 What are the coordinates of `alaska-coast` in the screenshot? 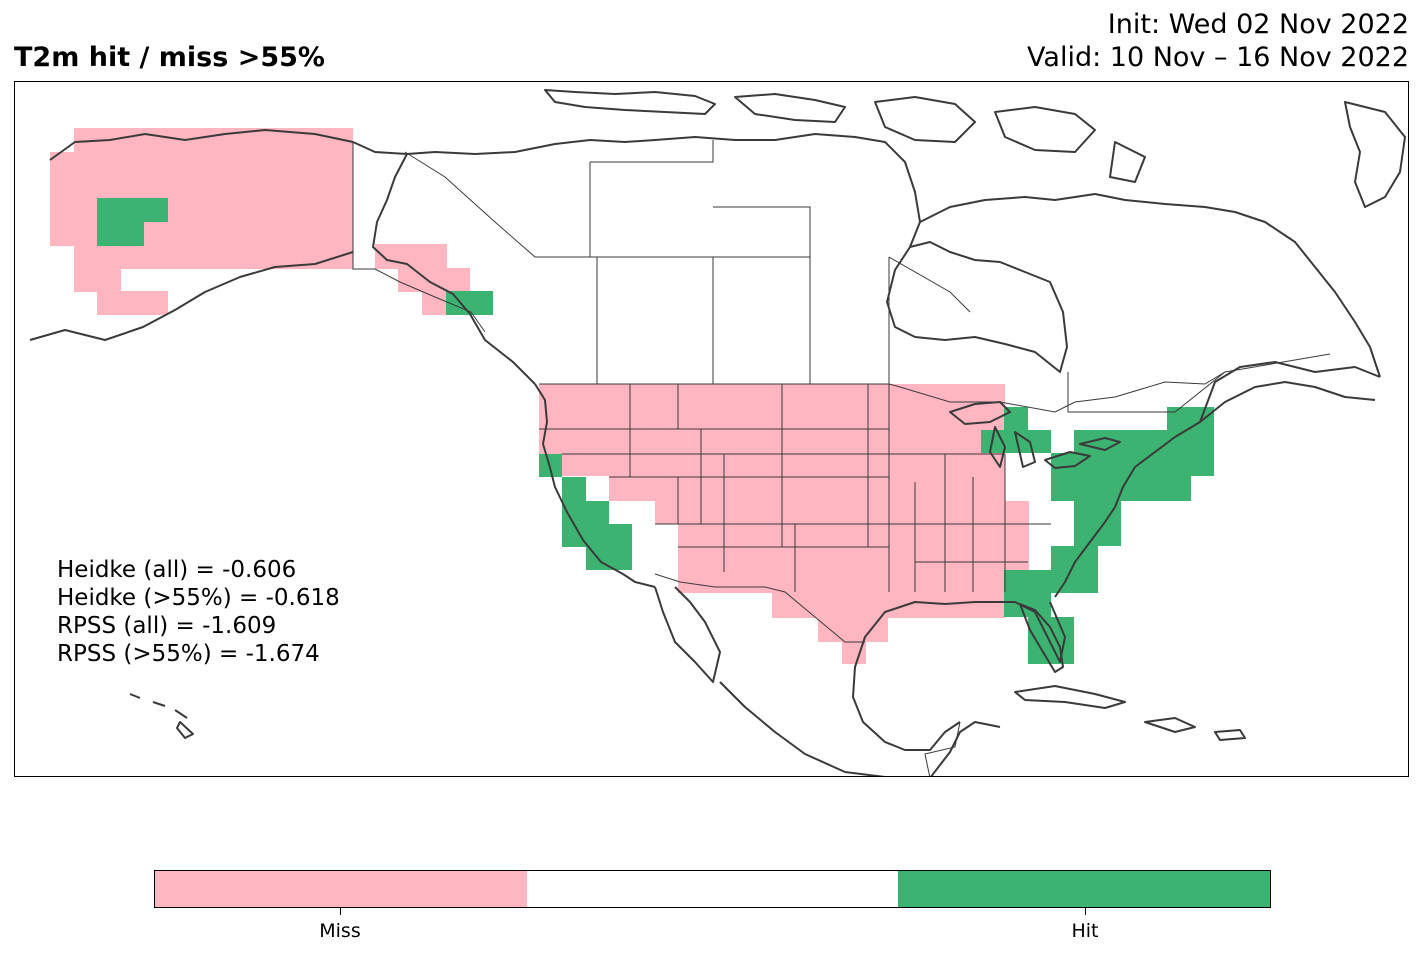 It's located at (282, 257).